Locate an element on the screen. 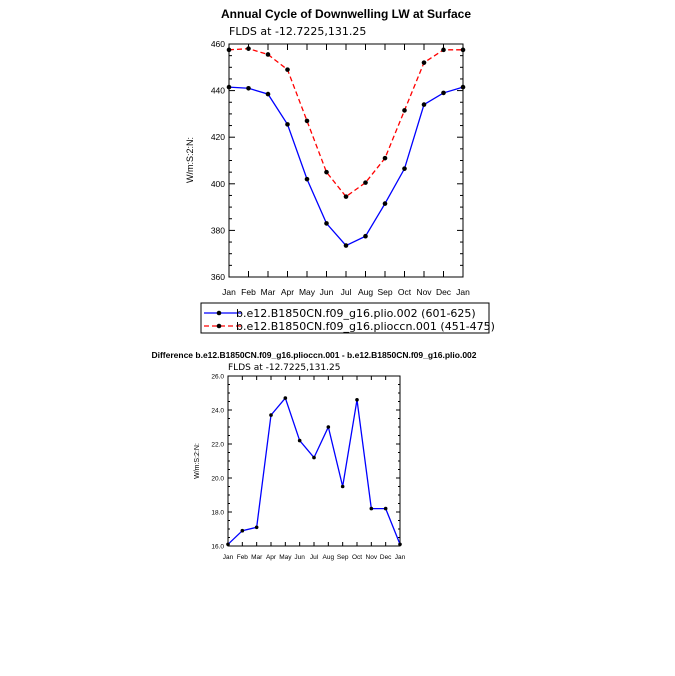 This screenshot has width=675, height=676. chart1-legend-box is located at coordinates (345, 318).